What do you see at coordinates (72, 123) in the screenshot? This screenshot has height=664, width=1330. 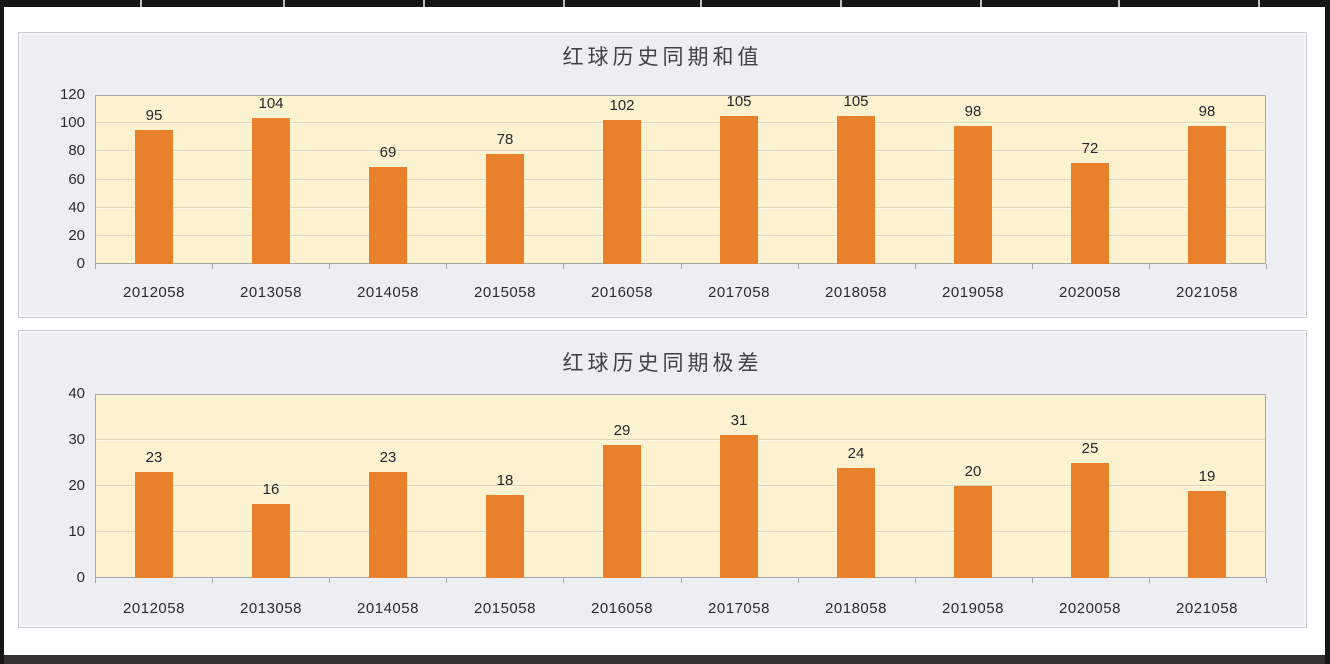 I see `y-tick-label: 100` at bounding box center [72, 123].